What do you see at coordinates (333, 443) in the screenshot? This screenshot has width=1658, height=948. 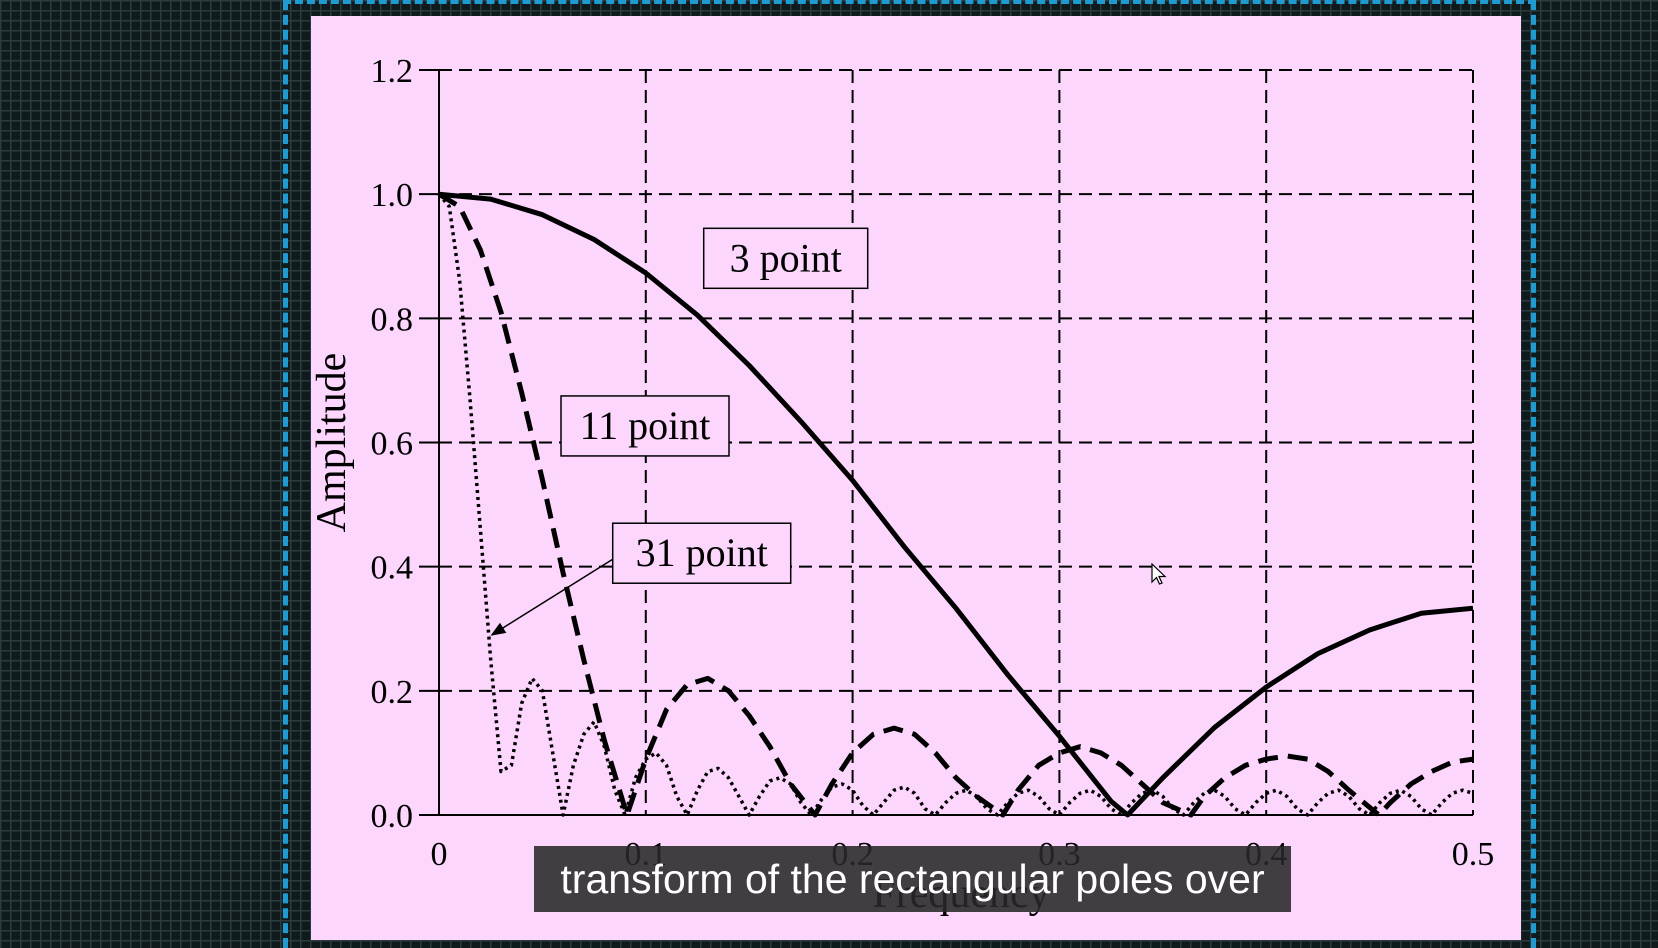 I see `y-axis-title: Amplitude` at bounding box center [333, 443].